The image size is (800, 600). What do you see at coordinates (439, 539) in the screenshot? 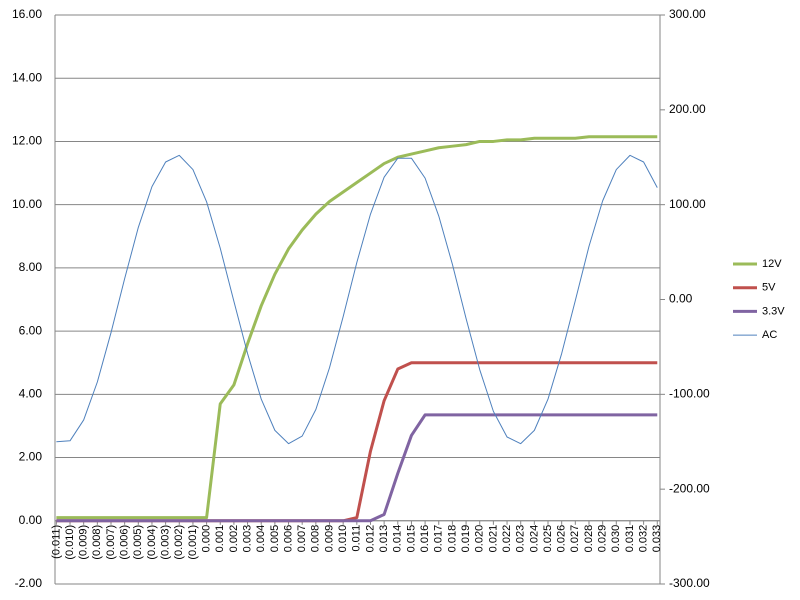
I see `x-tick-label: 0.017` at bounding box center [439, 539].